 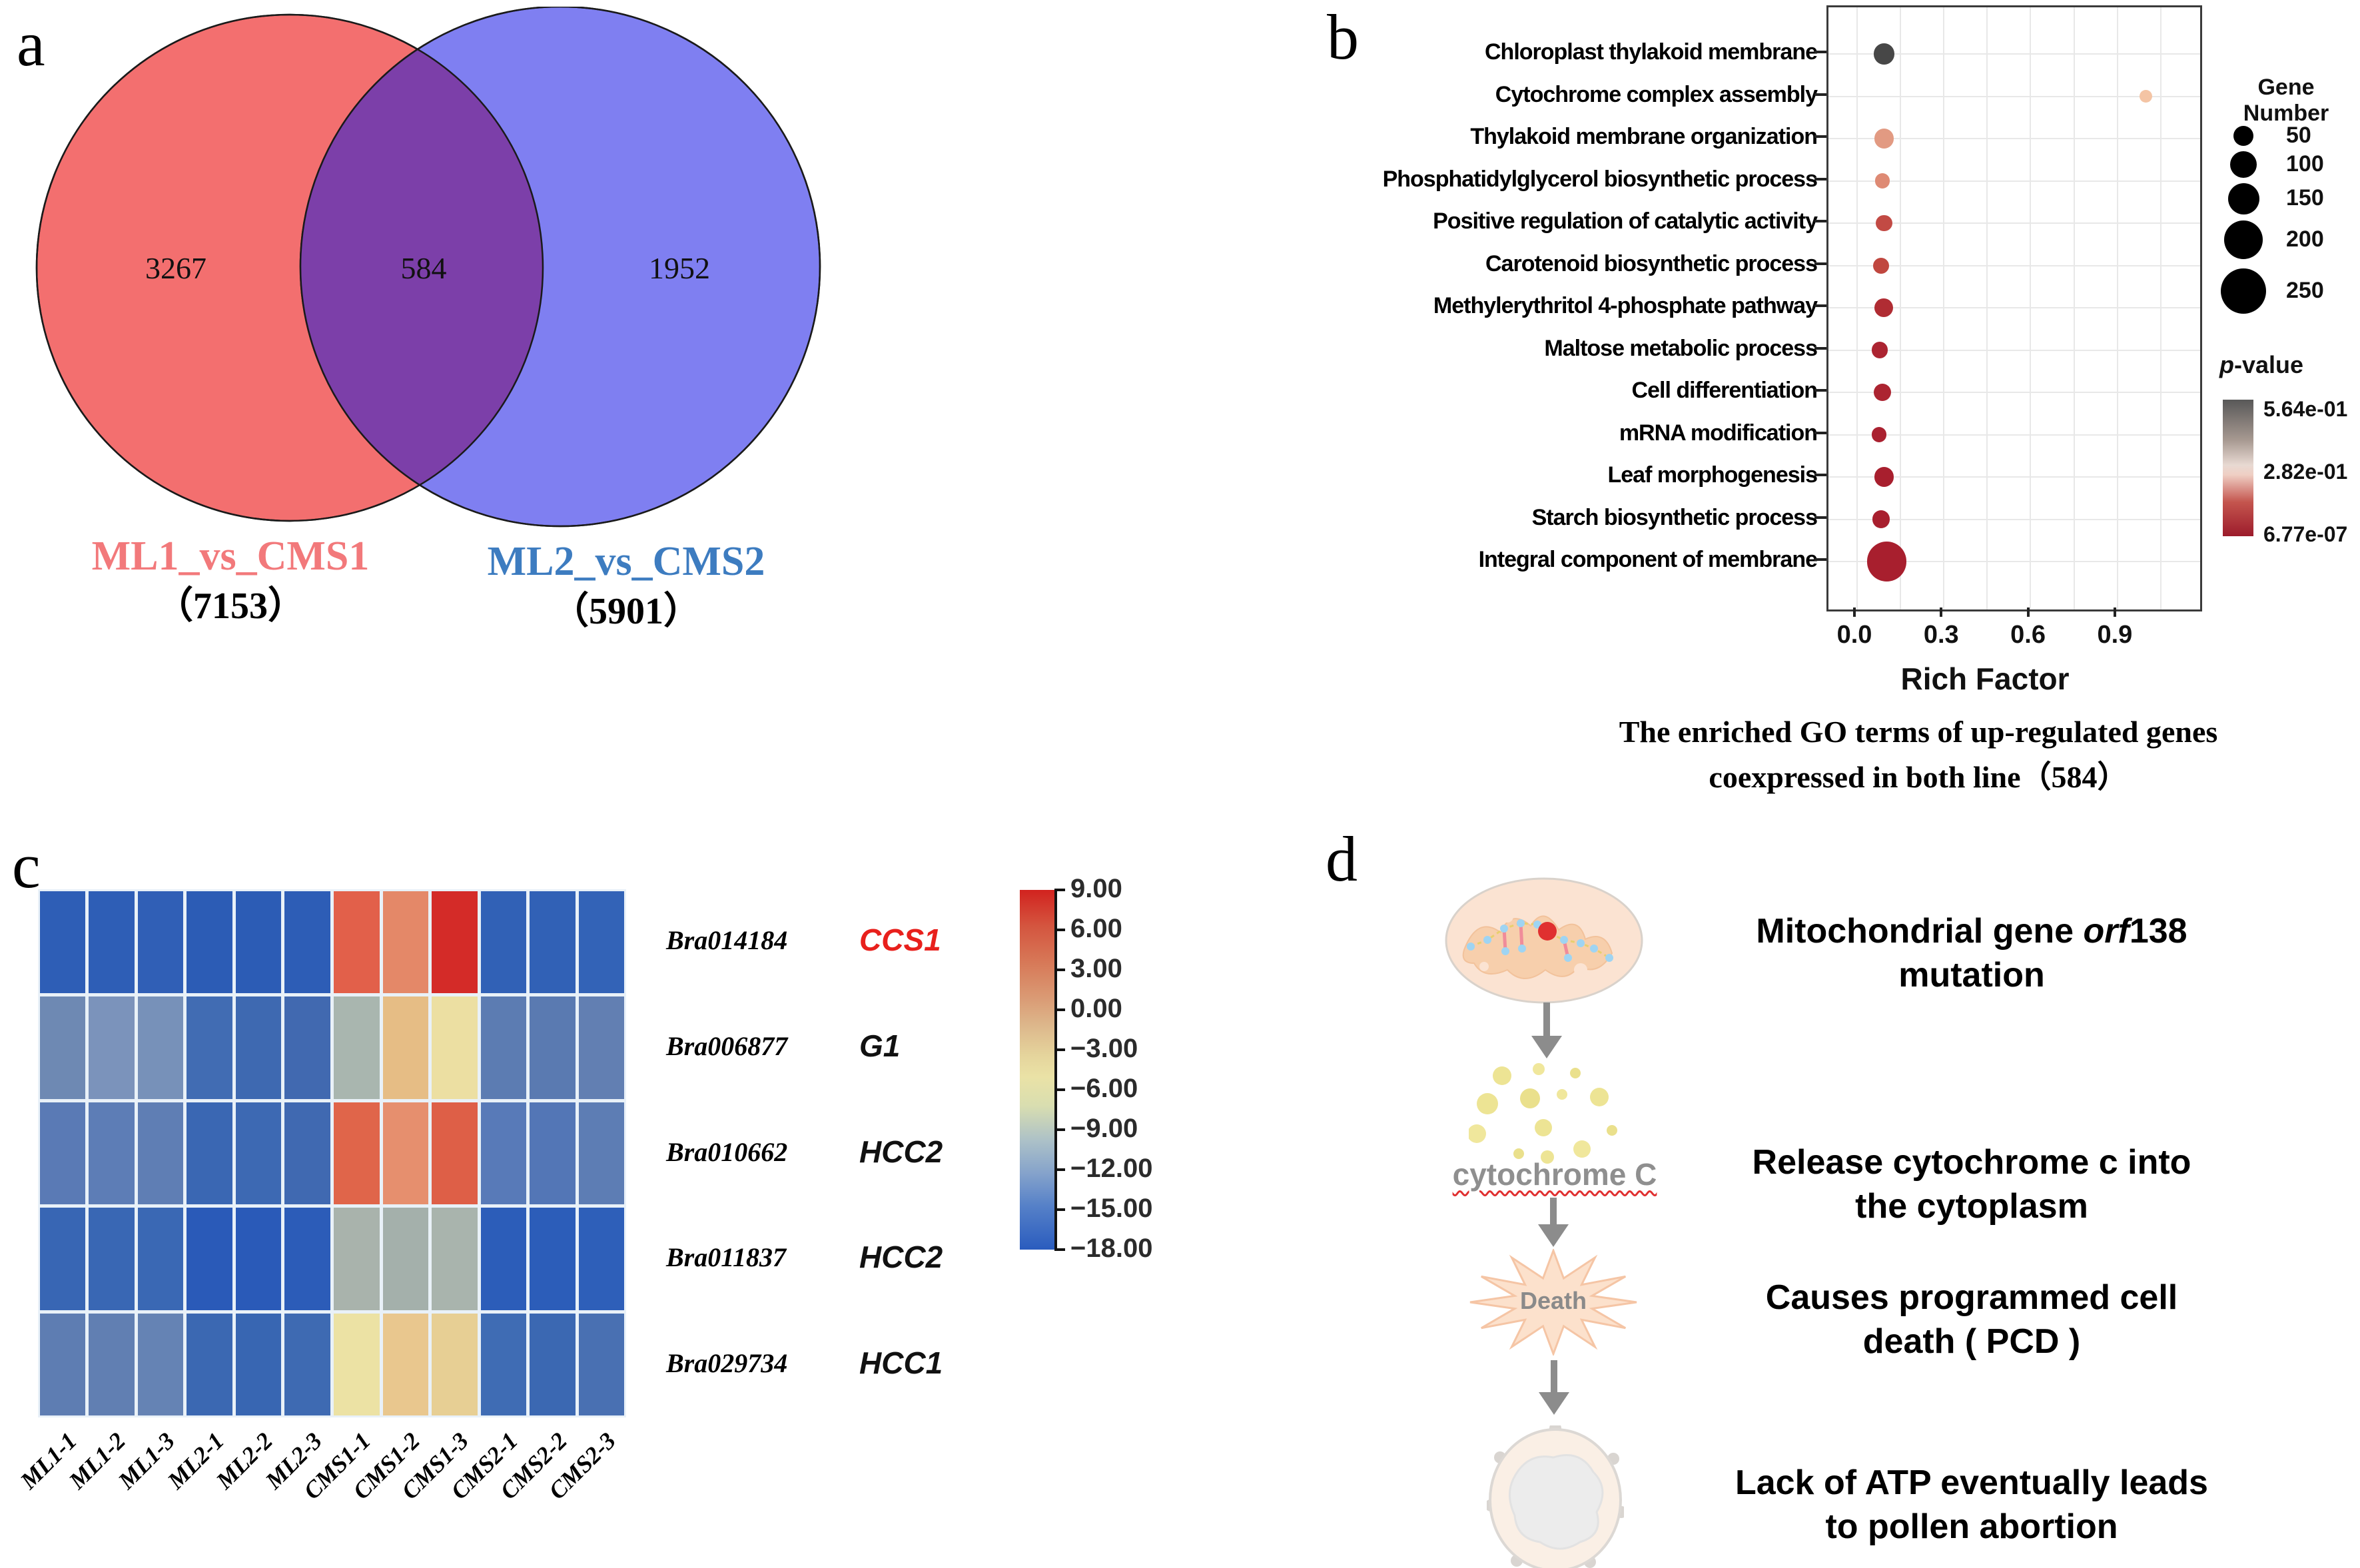 I want to click on colorbar-tick-label: 3.00, so click(x=1096, y=968).